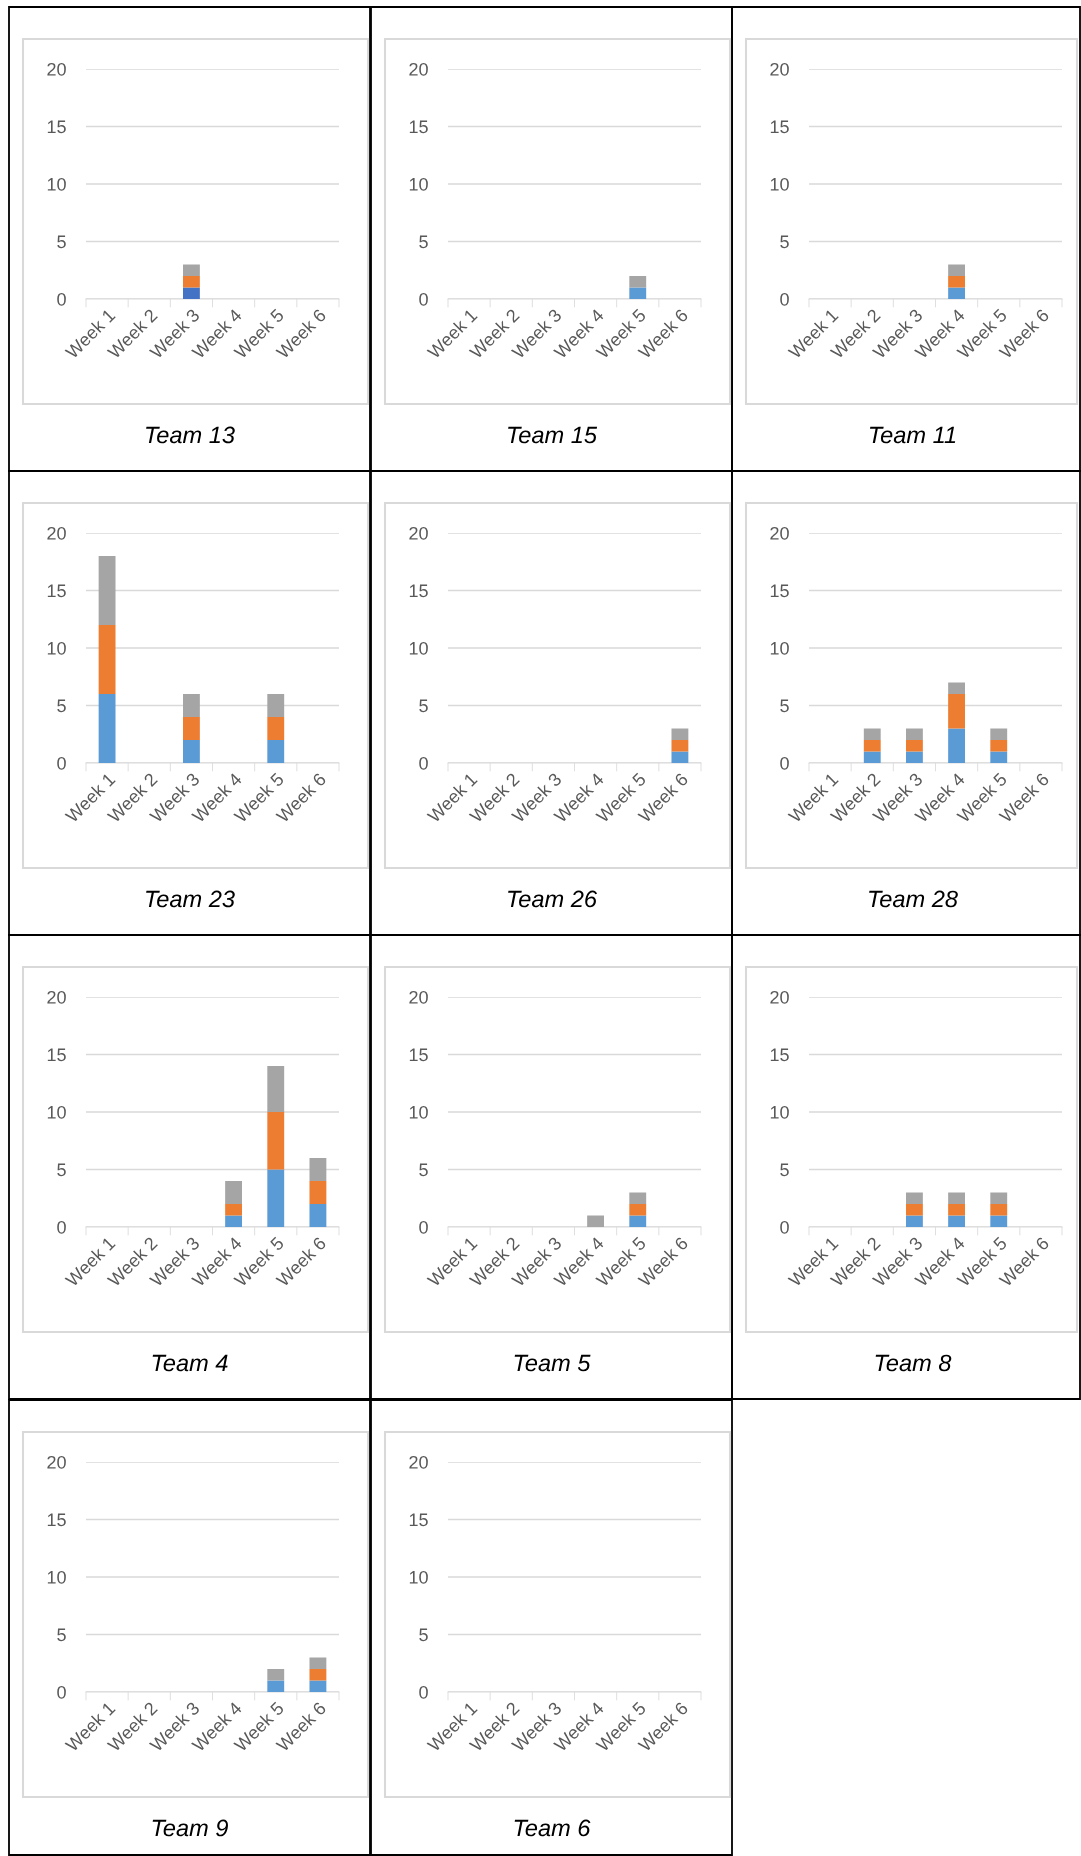 The width and height of the screenshot is (1081, 1856). Describe the element at coordinates (913, 899) in the screenshot. I see `text: Team 28` at that location.